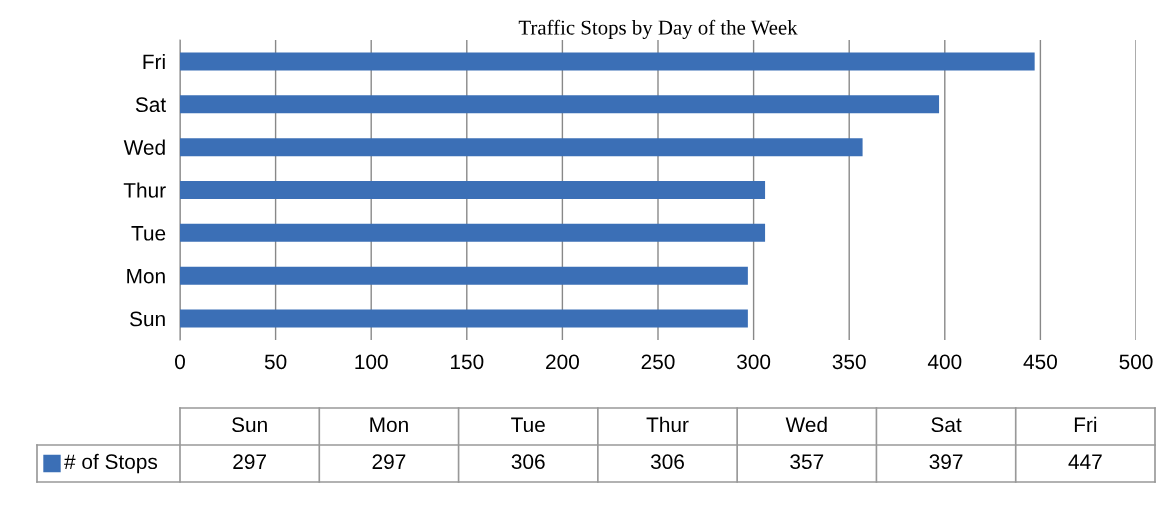 Image resolution: width=1174 pixels, height=506 pixels. I want to click on x-tick-label: 500, so click(1136, 362).